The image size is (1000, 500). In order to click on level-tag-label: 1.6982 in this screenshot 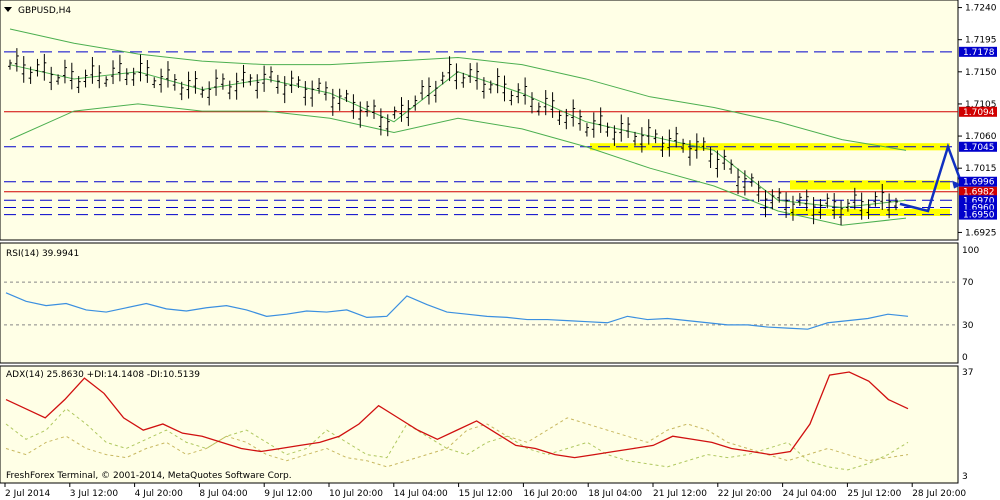, I will do `click(979, 193)`.